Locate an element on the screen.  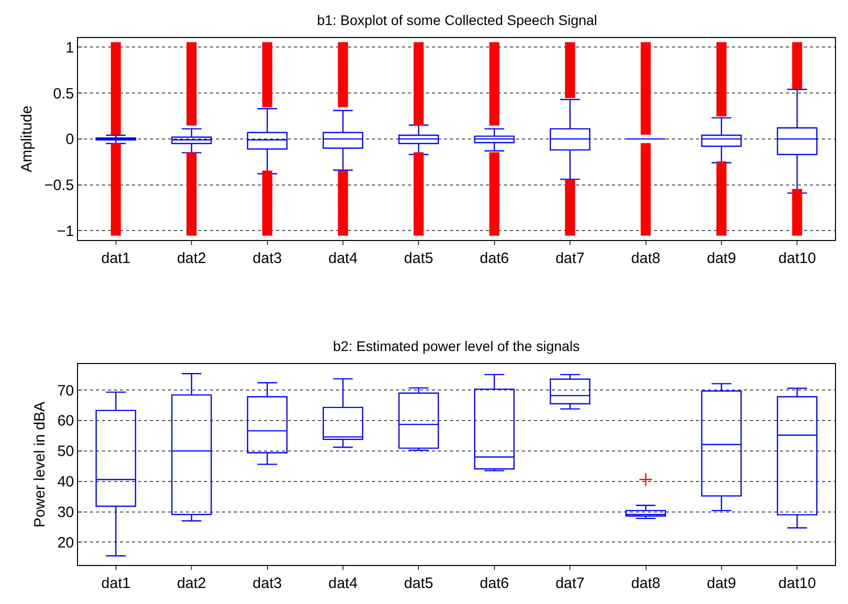
y-tick-label: 40 is located at coordinates (65, 482).